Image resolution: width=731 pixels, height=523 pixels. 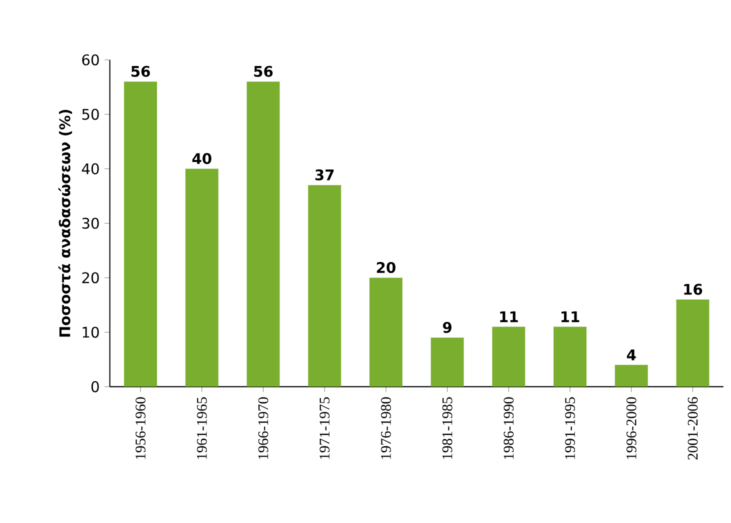 I want to click on data-label: 20, so click(x=386, y=268).